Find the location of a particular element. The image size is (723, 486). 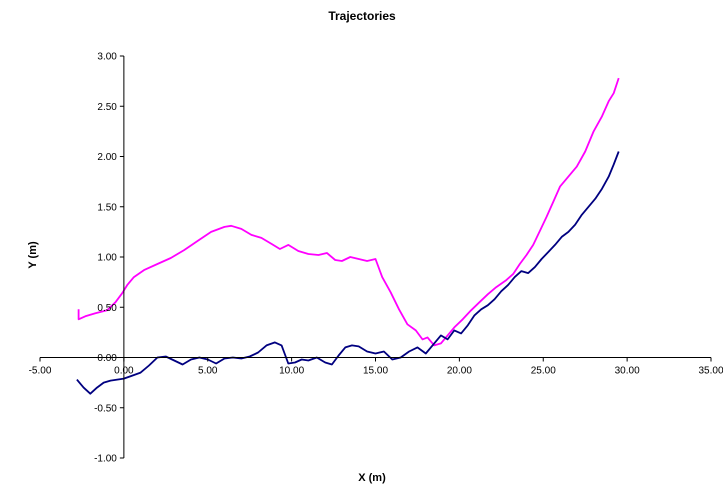

y-tick-label: 3.00 is located at coordinates (107, 57).